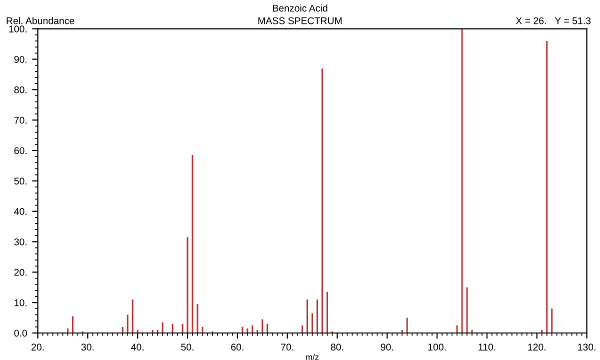  What do you see at coordinates (300, 20) in the screenshot?
I see `chart-subtitle: MASS SPECTRUM` at bounding box center [300, 20].